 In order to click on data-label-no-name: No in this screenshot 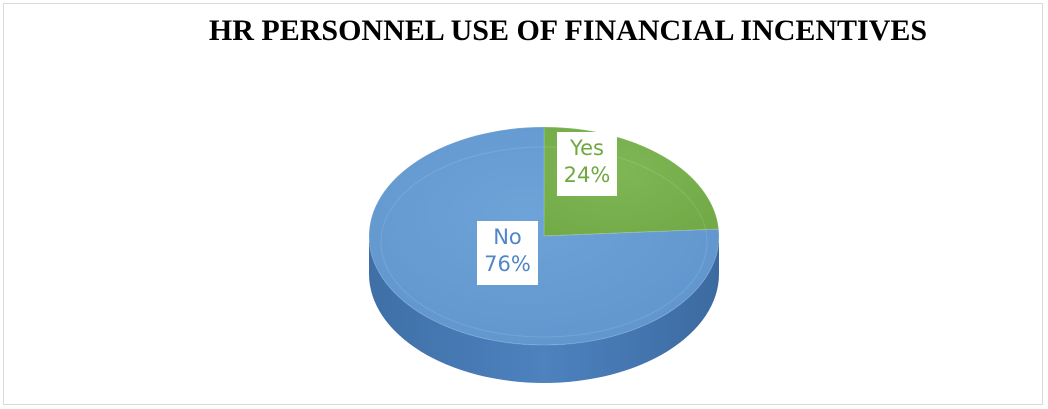, I will do `click(507, 237)`.